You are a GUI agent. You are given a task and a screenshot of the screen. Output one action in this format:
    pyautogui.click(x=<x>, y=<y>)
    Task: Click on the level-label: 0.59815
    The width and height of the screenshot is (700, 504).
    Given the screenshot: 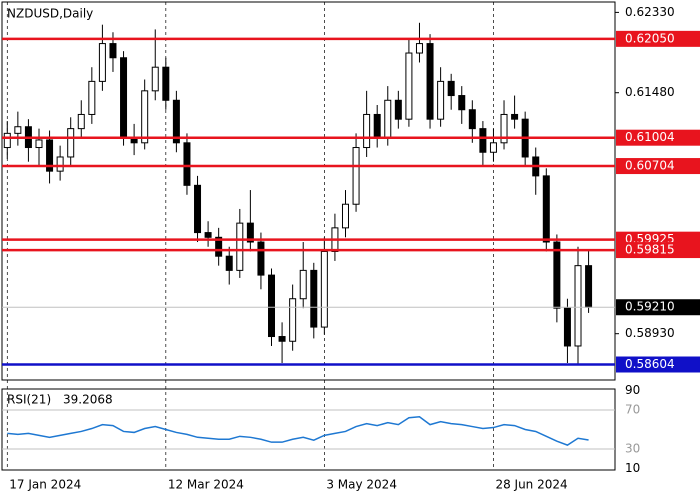 What is the action you would take?
    pyautogui.click(x=650, y=250)
    